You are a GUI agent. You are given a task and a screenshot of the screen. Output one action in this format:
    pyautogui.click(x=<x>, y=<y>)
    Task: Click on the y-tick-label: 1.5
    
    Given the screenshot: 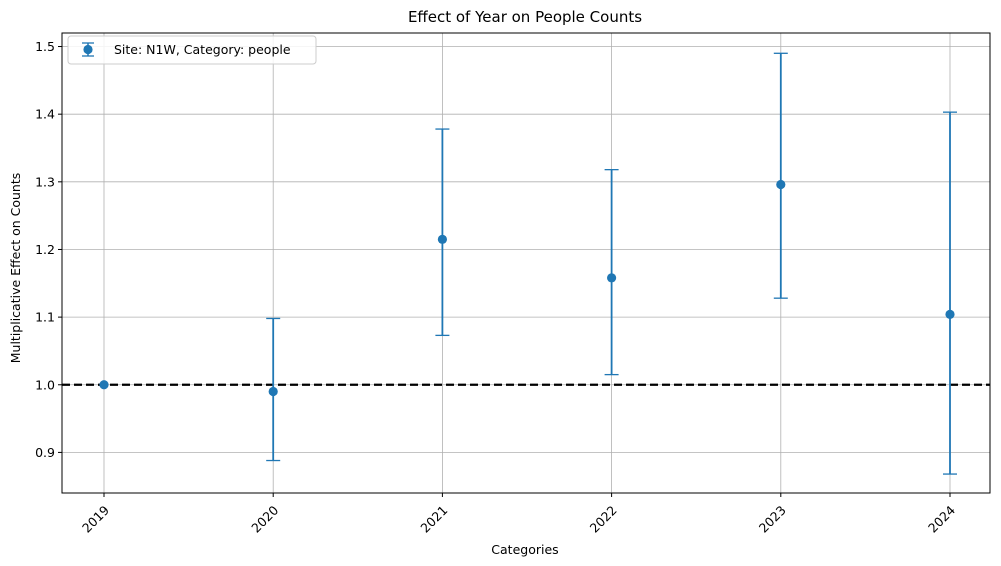 What is the action you would take?
    pyautogui.click(x=45, y=46)
    